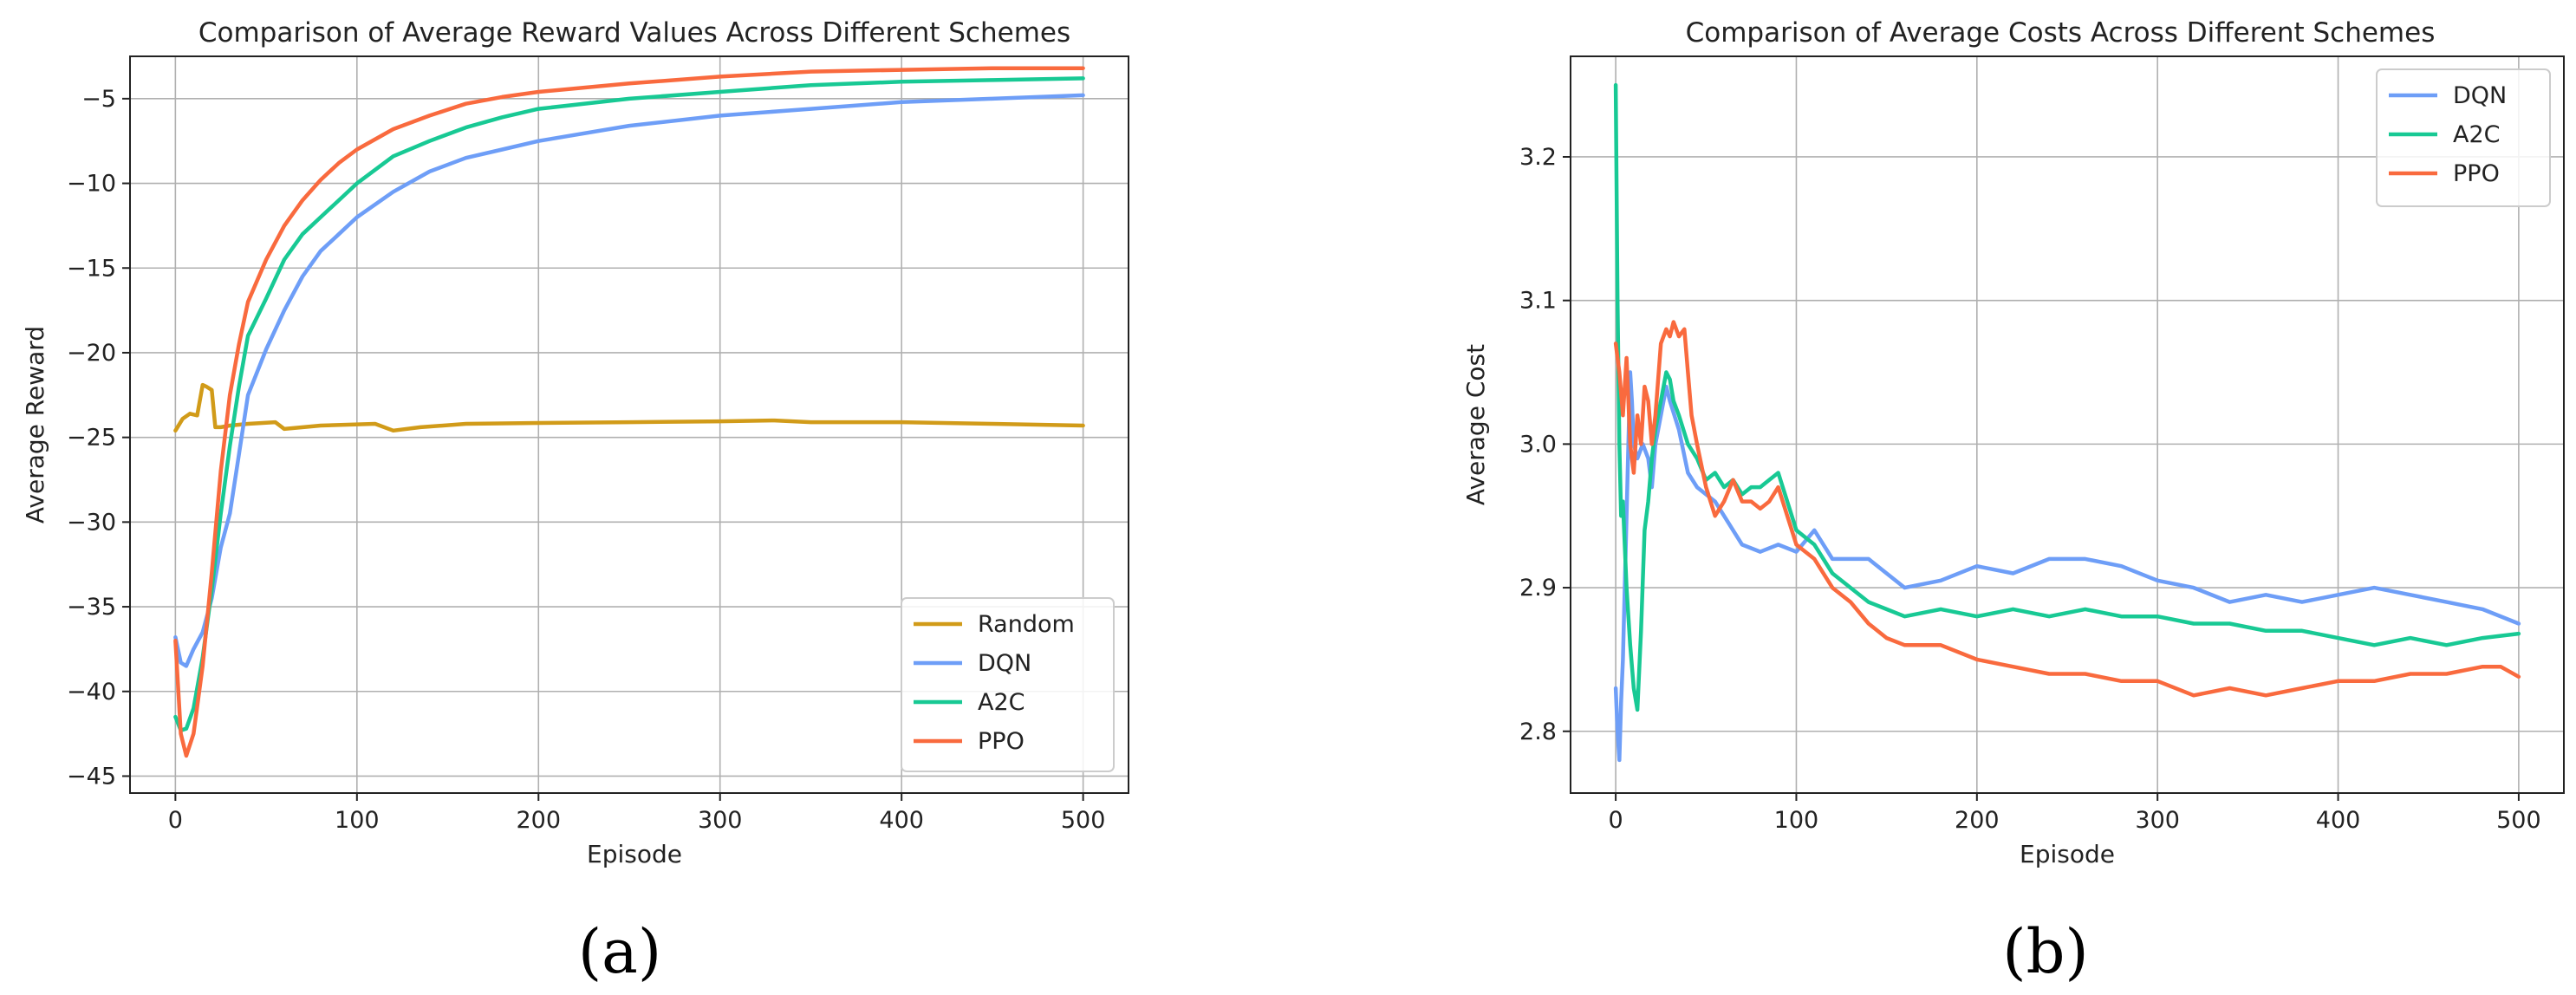 The height and width of the screenshot is (995, 2576). What do you see at coordinates (91, 268) in the screenshot?
I see `y-tick-label: −15` at bounding box center [91, 268].